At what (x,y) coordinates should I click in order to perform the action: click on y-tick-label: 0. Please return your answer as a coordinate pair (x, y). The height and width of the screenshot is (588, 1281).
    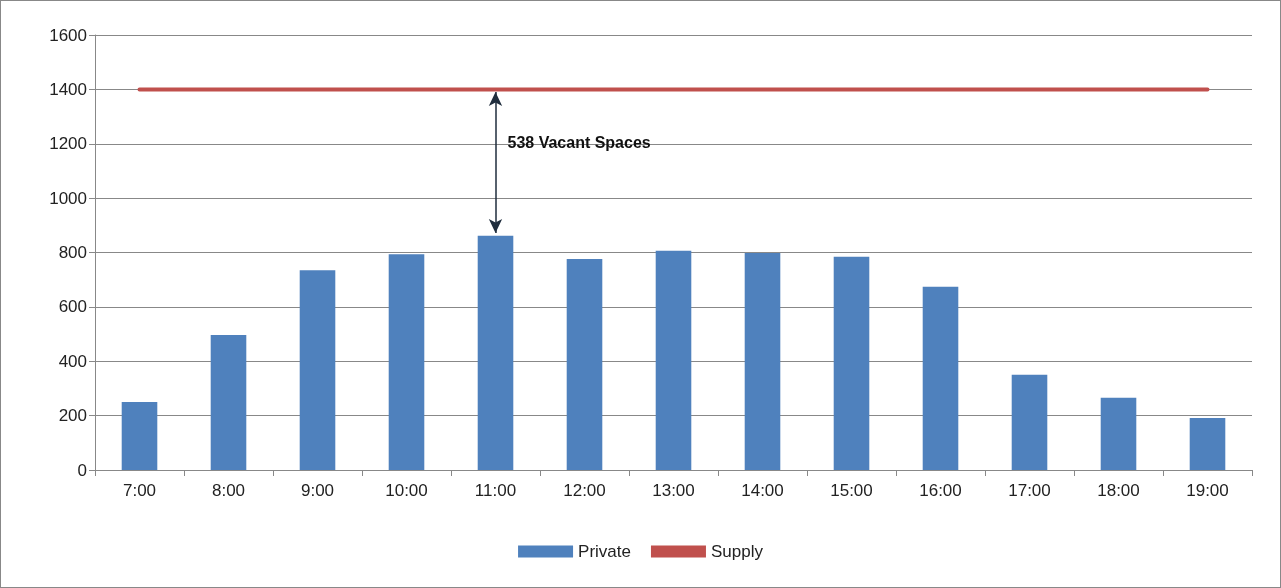
    Looking at the image, I should click on (82, 470).